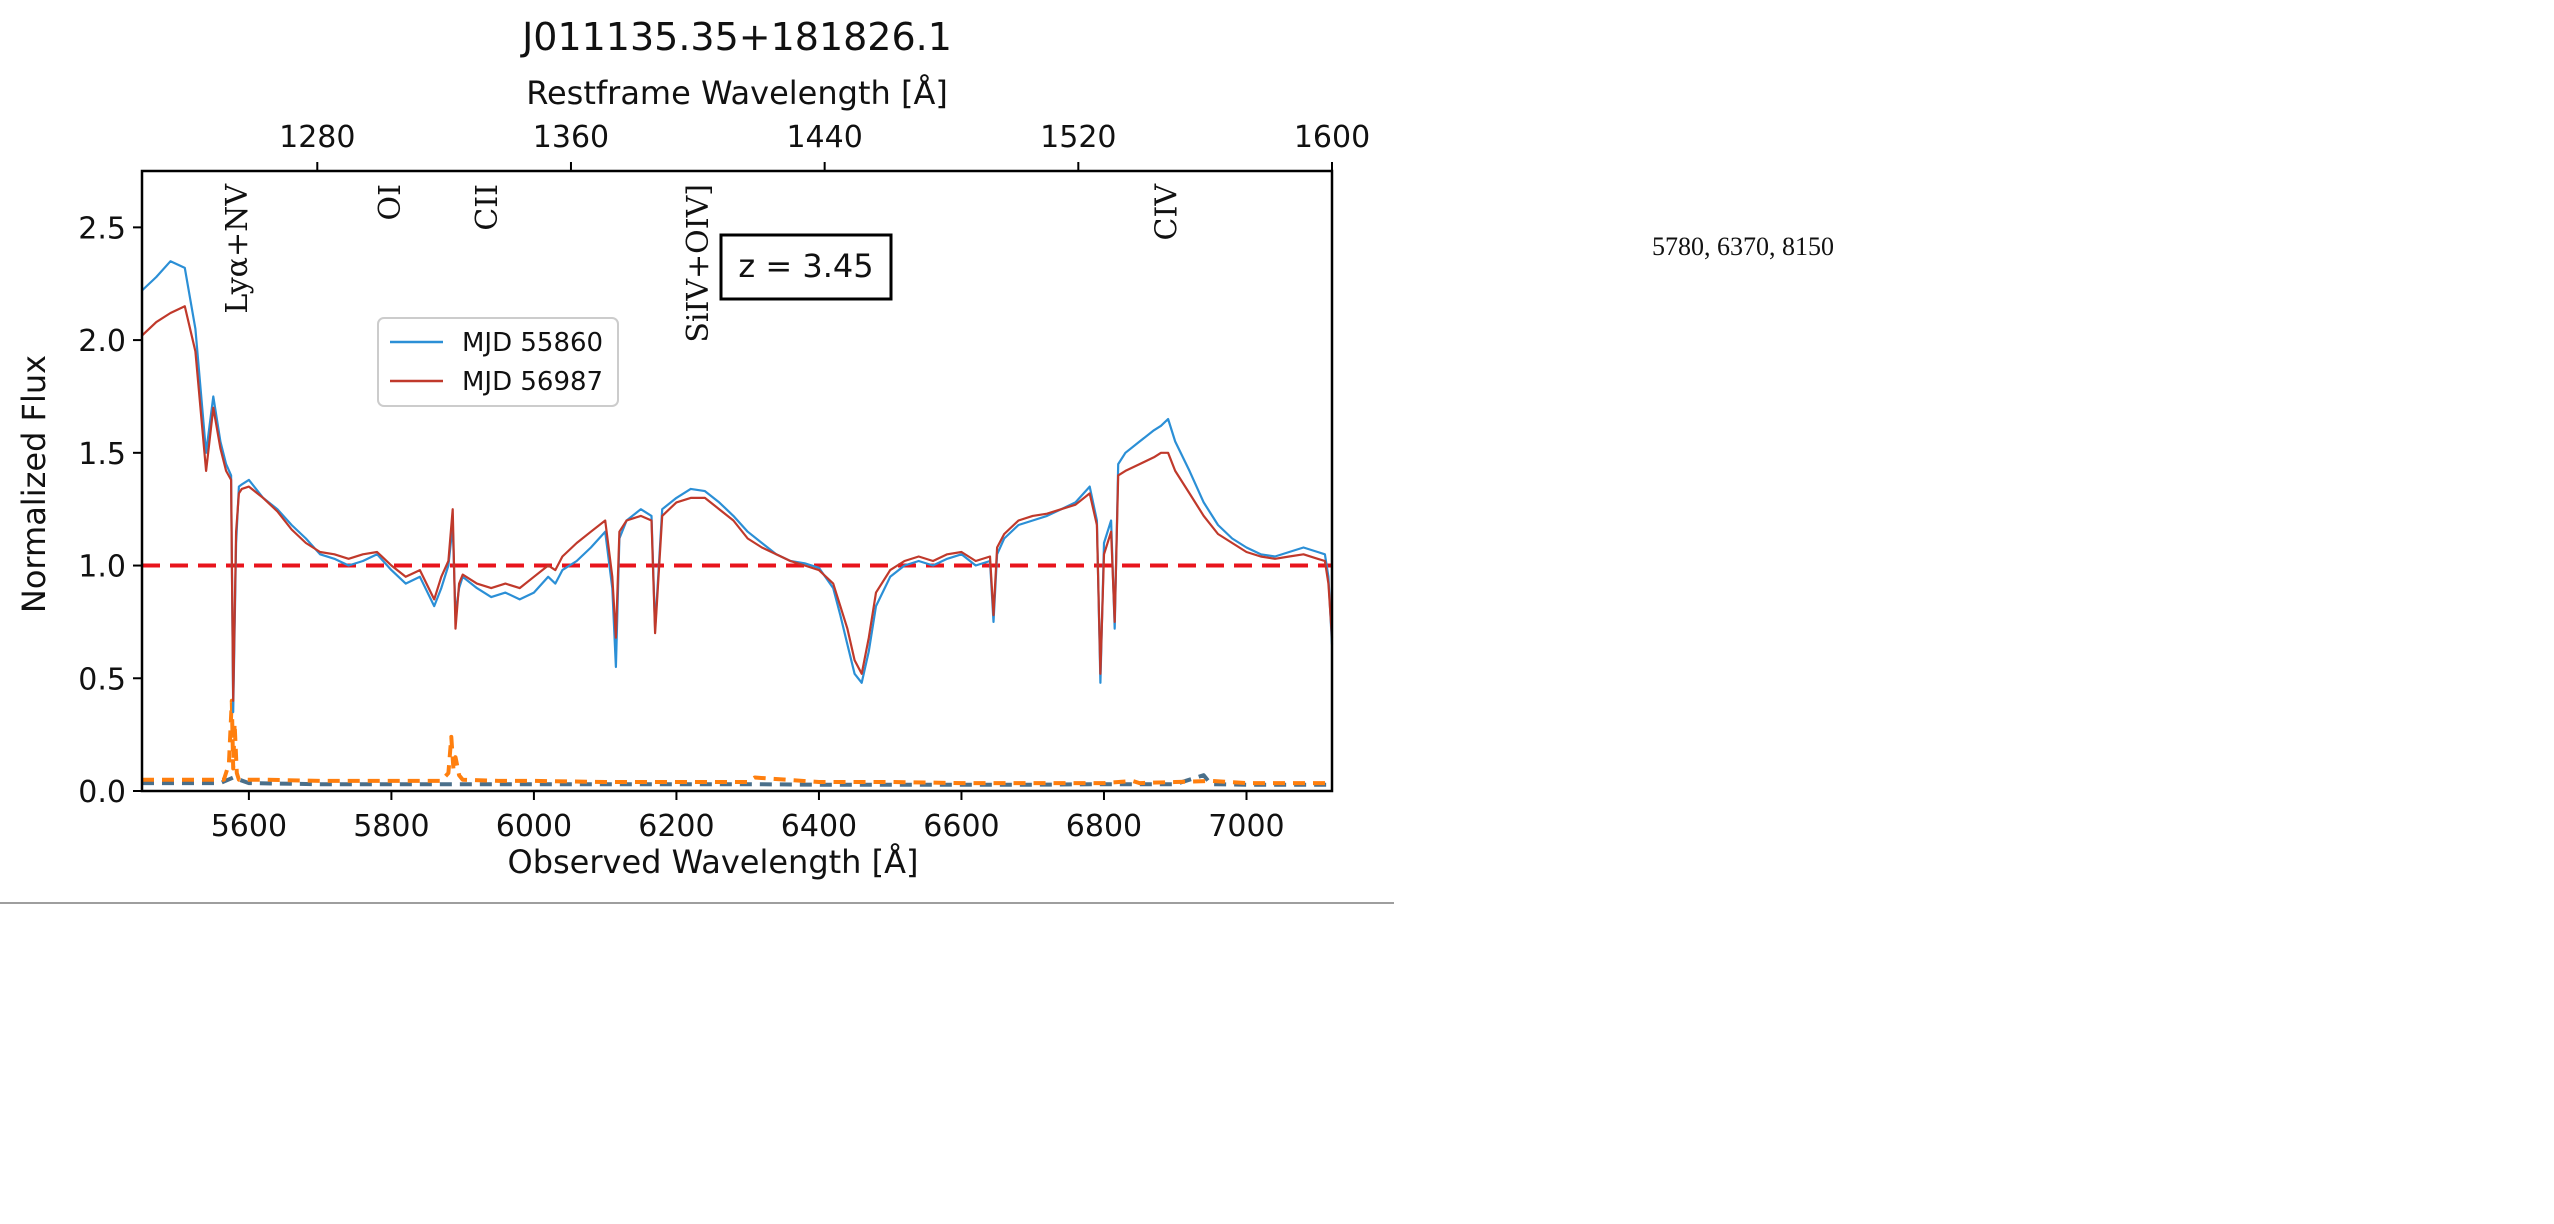 This screenshot has width=2554, height=1224. Describe the element at coordinates (737, 93) in the screenshot. I see `top-axis-label: Restframe Wavelength [Å]` at that location.